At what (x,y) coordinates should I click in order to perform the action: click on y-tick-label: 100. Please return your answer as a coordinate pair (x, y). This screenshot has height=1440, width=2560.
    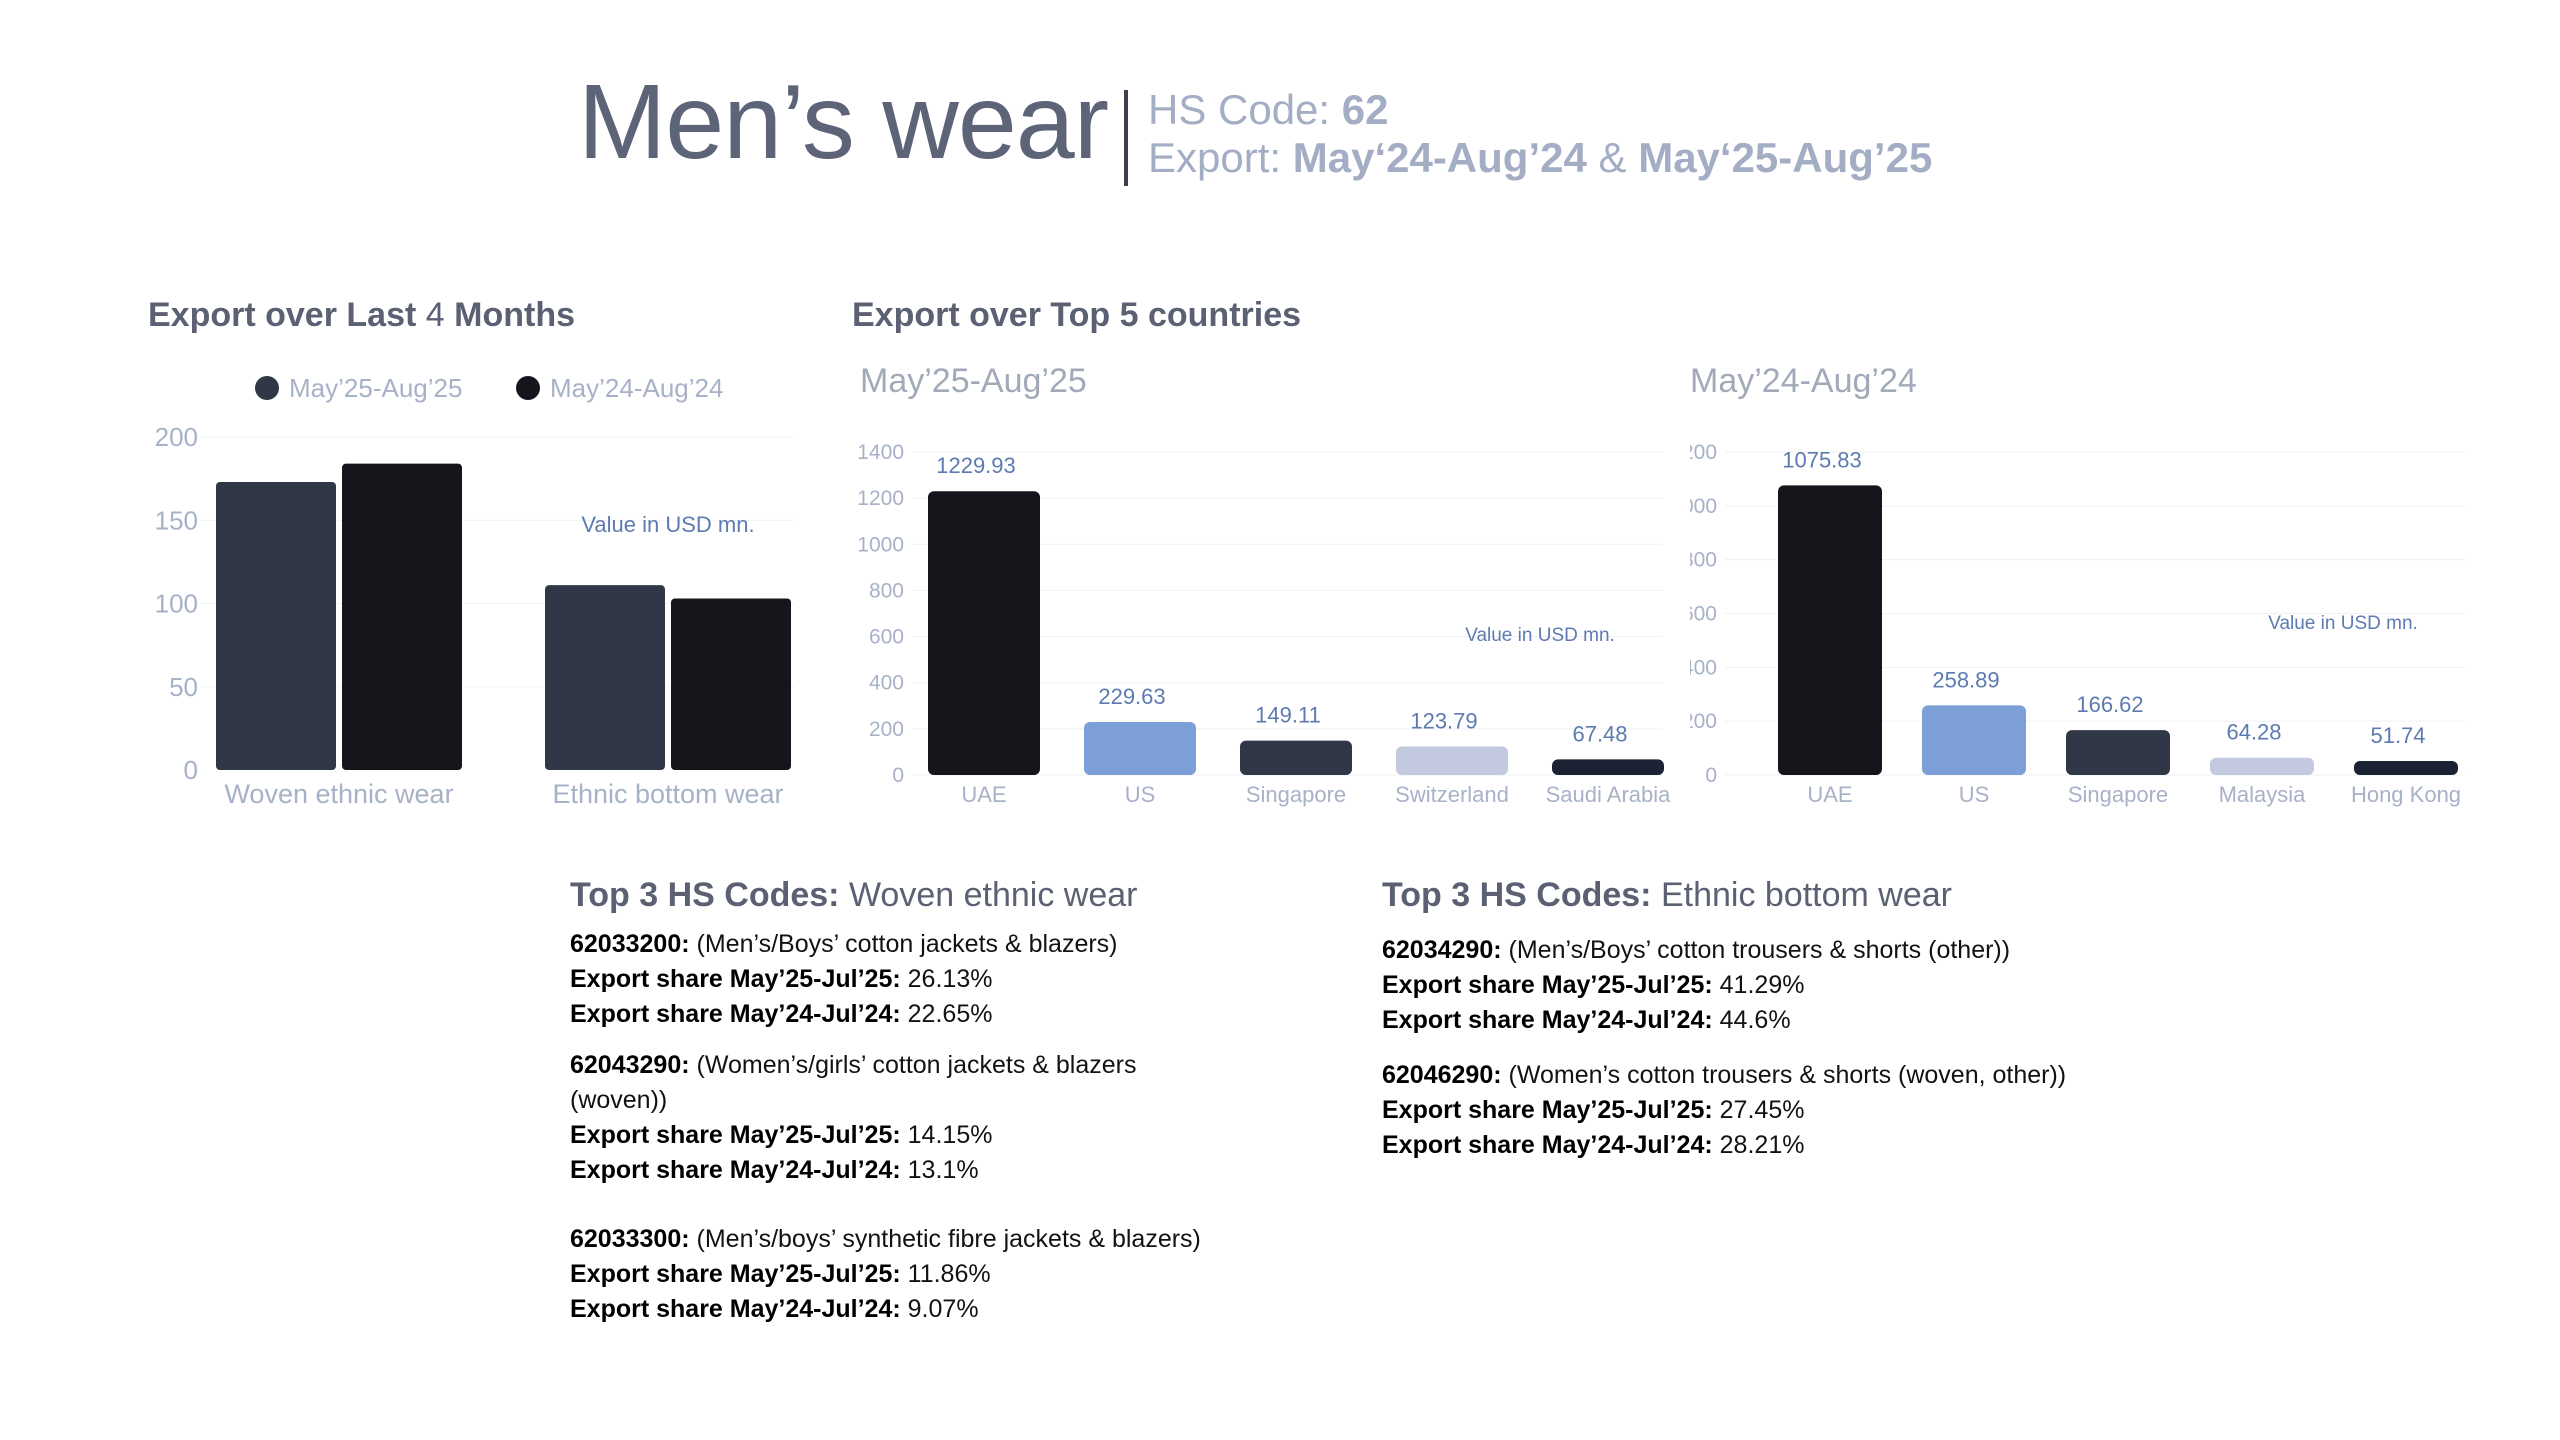
    Looking at the image, I should click on (176, 604).